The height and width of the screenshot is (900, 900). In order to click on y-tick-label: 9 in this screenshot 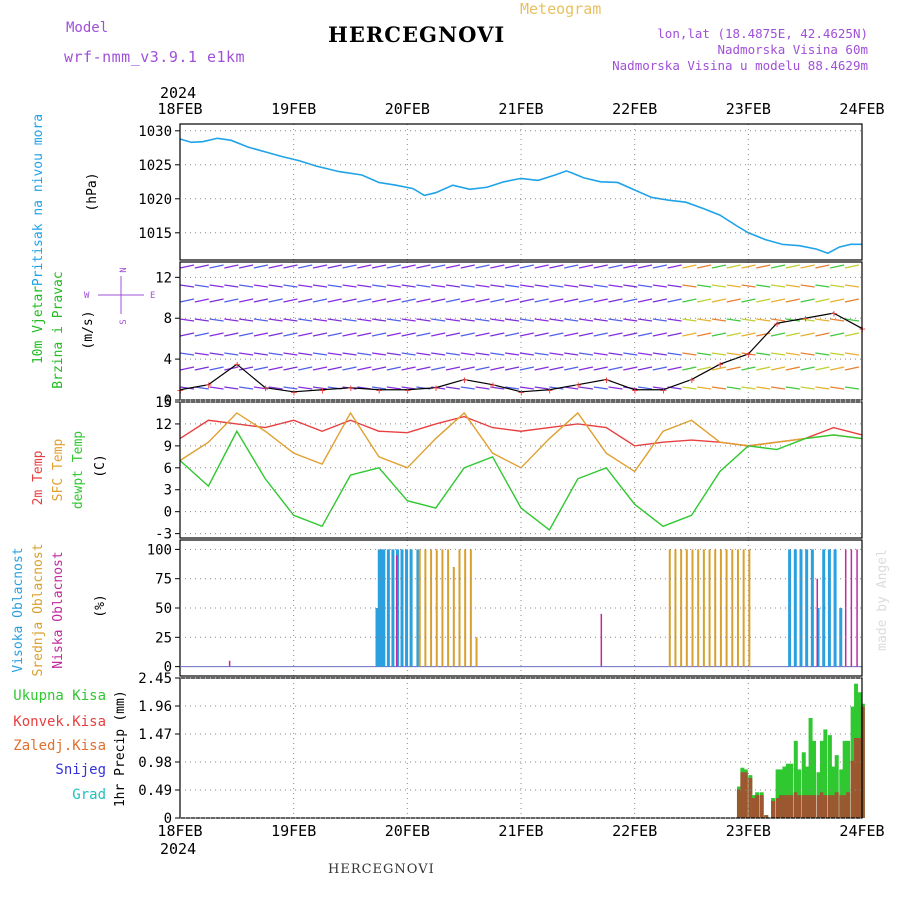, I will do `click(168, 447)`.